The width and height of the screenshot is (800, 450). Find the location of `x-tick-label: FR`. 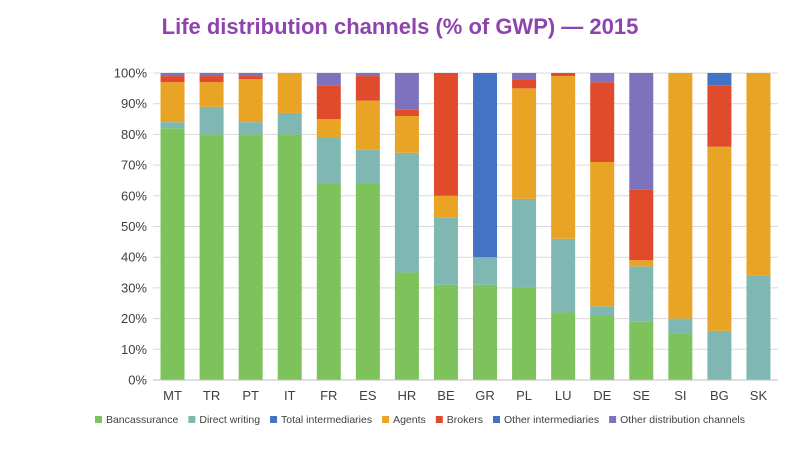

x-tick-label: FR is located at coordinates (328, 395).